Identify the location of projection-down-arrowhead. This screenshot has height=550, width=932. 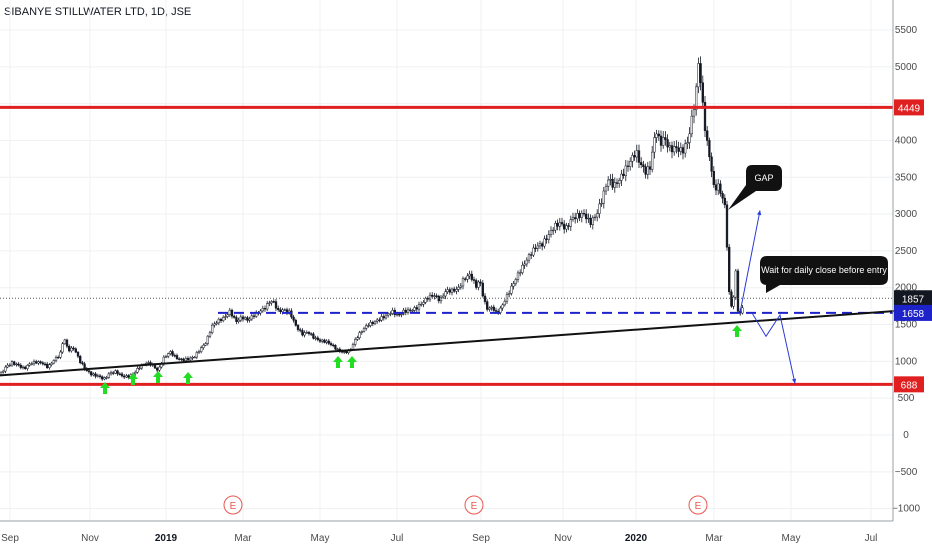
(794, 381).